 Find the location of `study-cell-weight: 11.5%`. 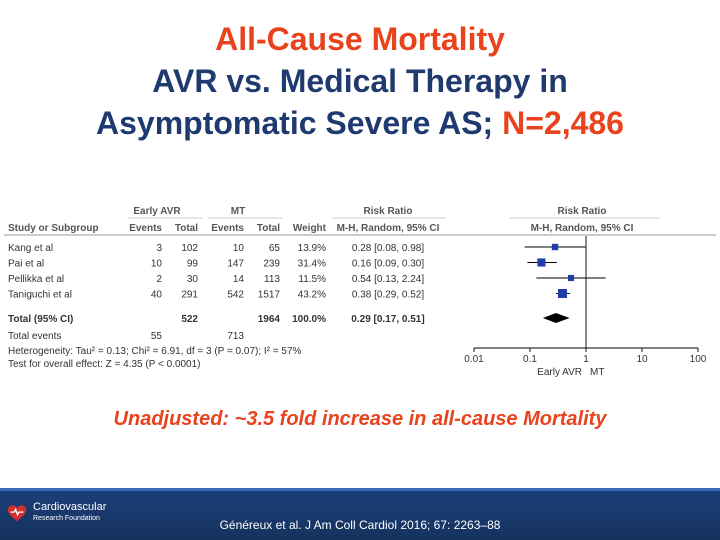

study-cell-weight: 11.5% is located at coordinates (312, 279).